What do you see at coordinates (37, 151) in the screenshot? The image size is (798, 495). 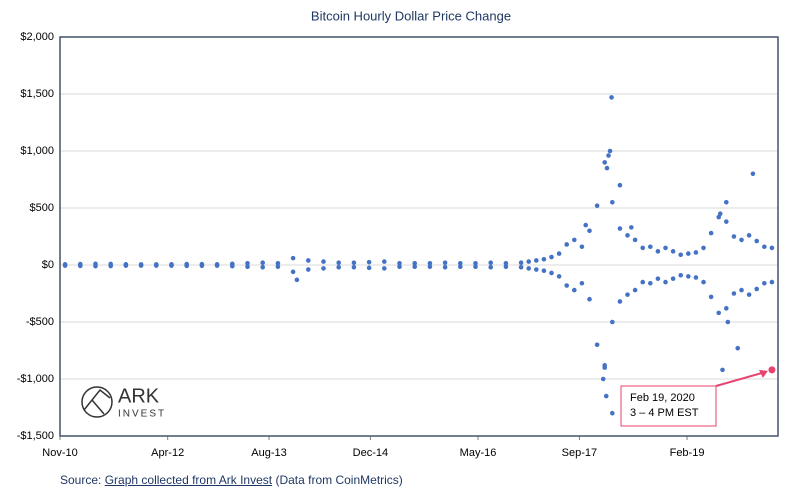 I see `y-tick-label: $1,000` at bounding box center [37, 151].